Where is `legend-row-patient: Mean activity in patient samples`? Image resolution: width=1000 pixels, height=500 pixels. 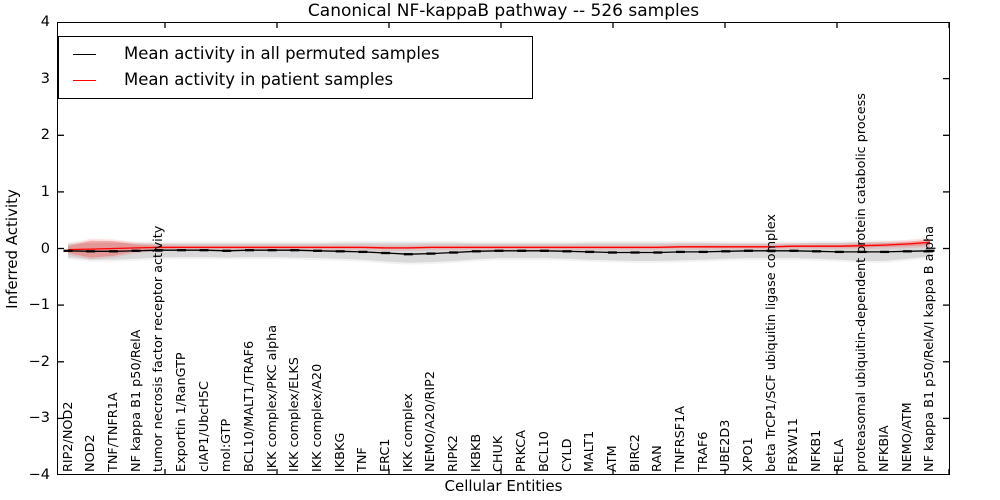 legend-row-patient: Mean activity in patient samples is located at coordinates (302, 80).